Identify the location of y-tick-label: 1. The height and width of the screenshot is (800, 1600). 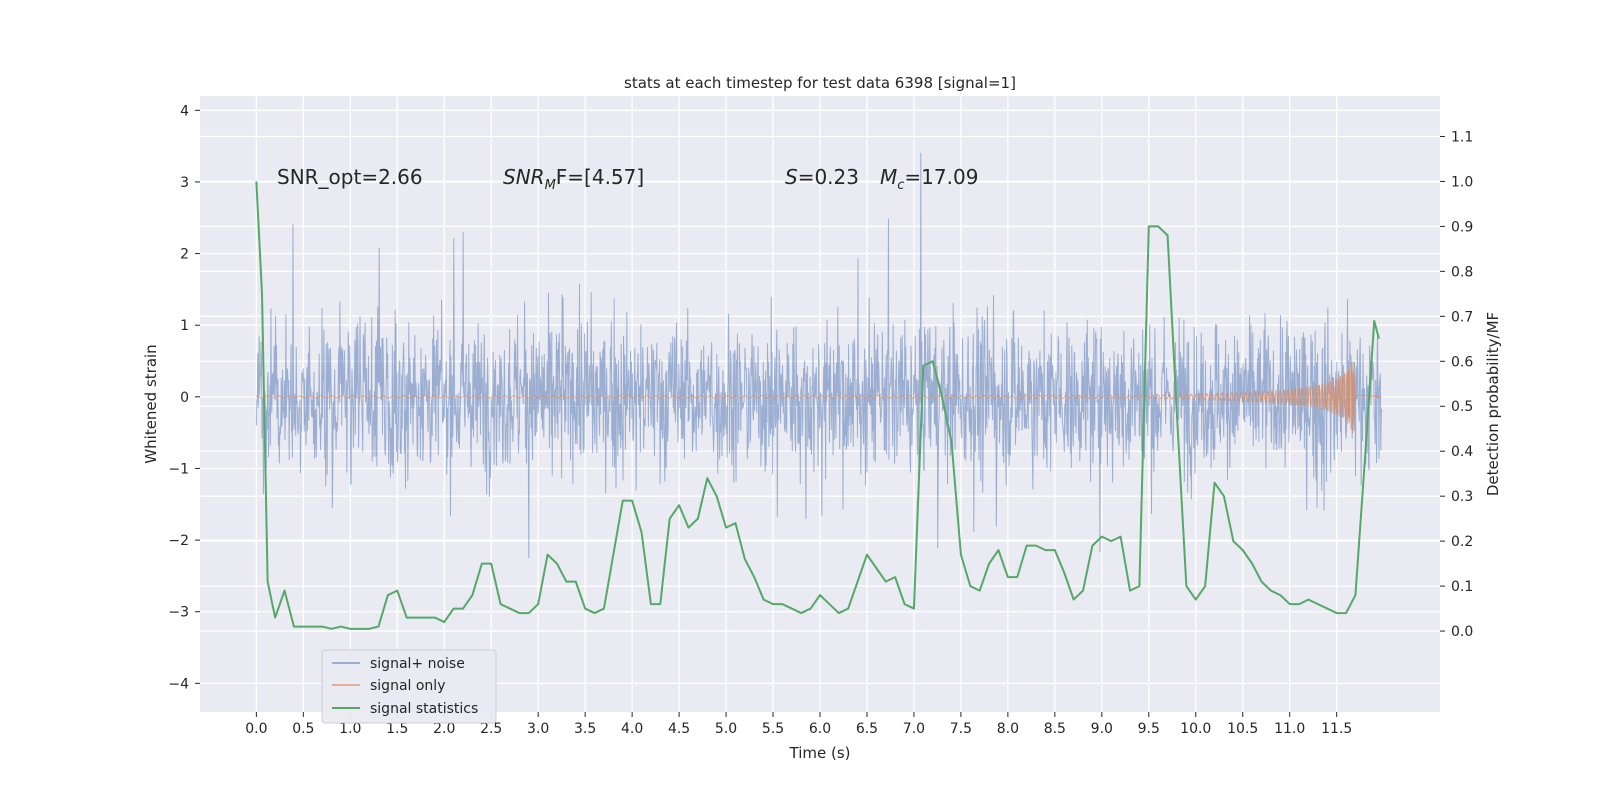
(184, 326).